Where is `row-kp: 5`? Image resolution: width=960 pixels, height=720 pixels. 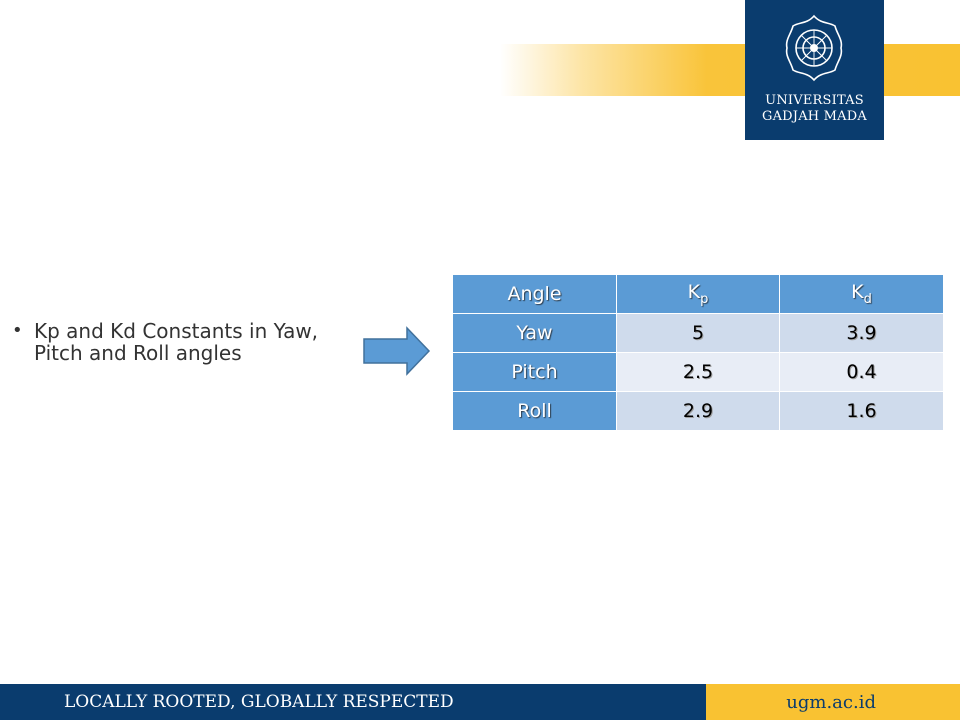
row-kp: 5 is located at coordinates (698, 333).